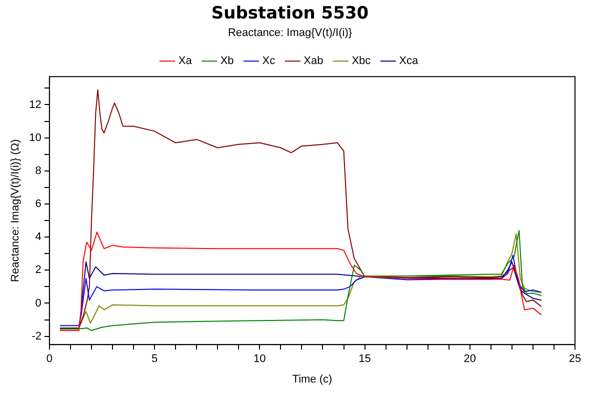 Image resolution: width=600 pixels, height=400 pixels. Describe the element at coordinates (49, 359) in the screenshot. I see `x-tick-label: 0` at that location.